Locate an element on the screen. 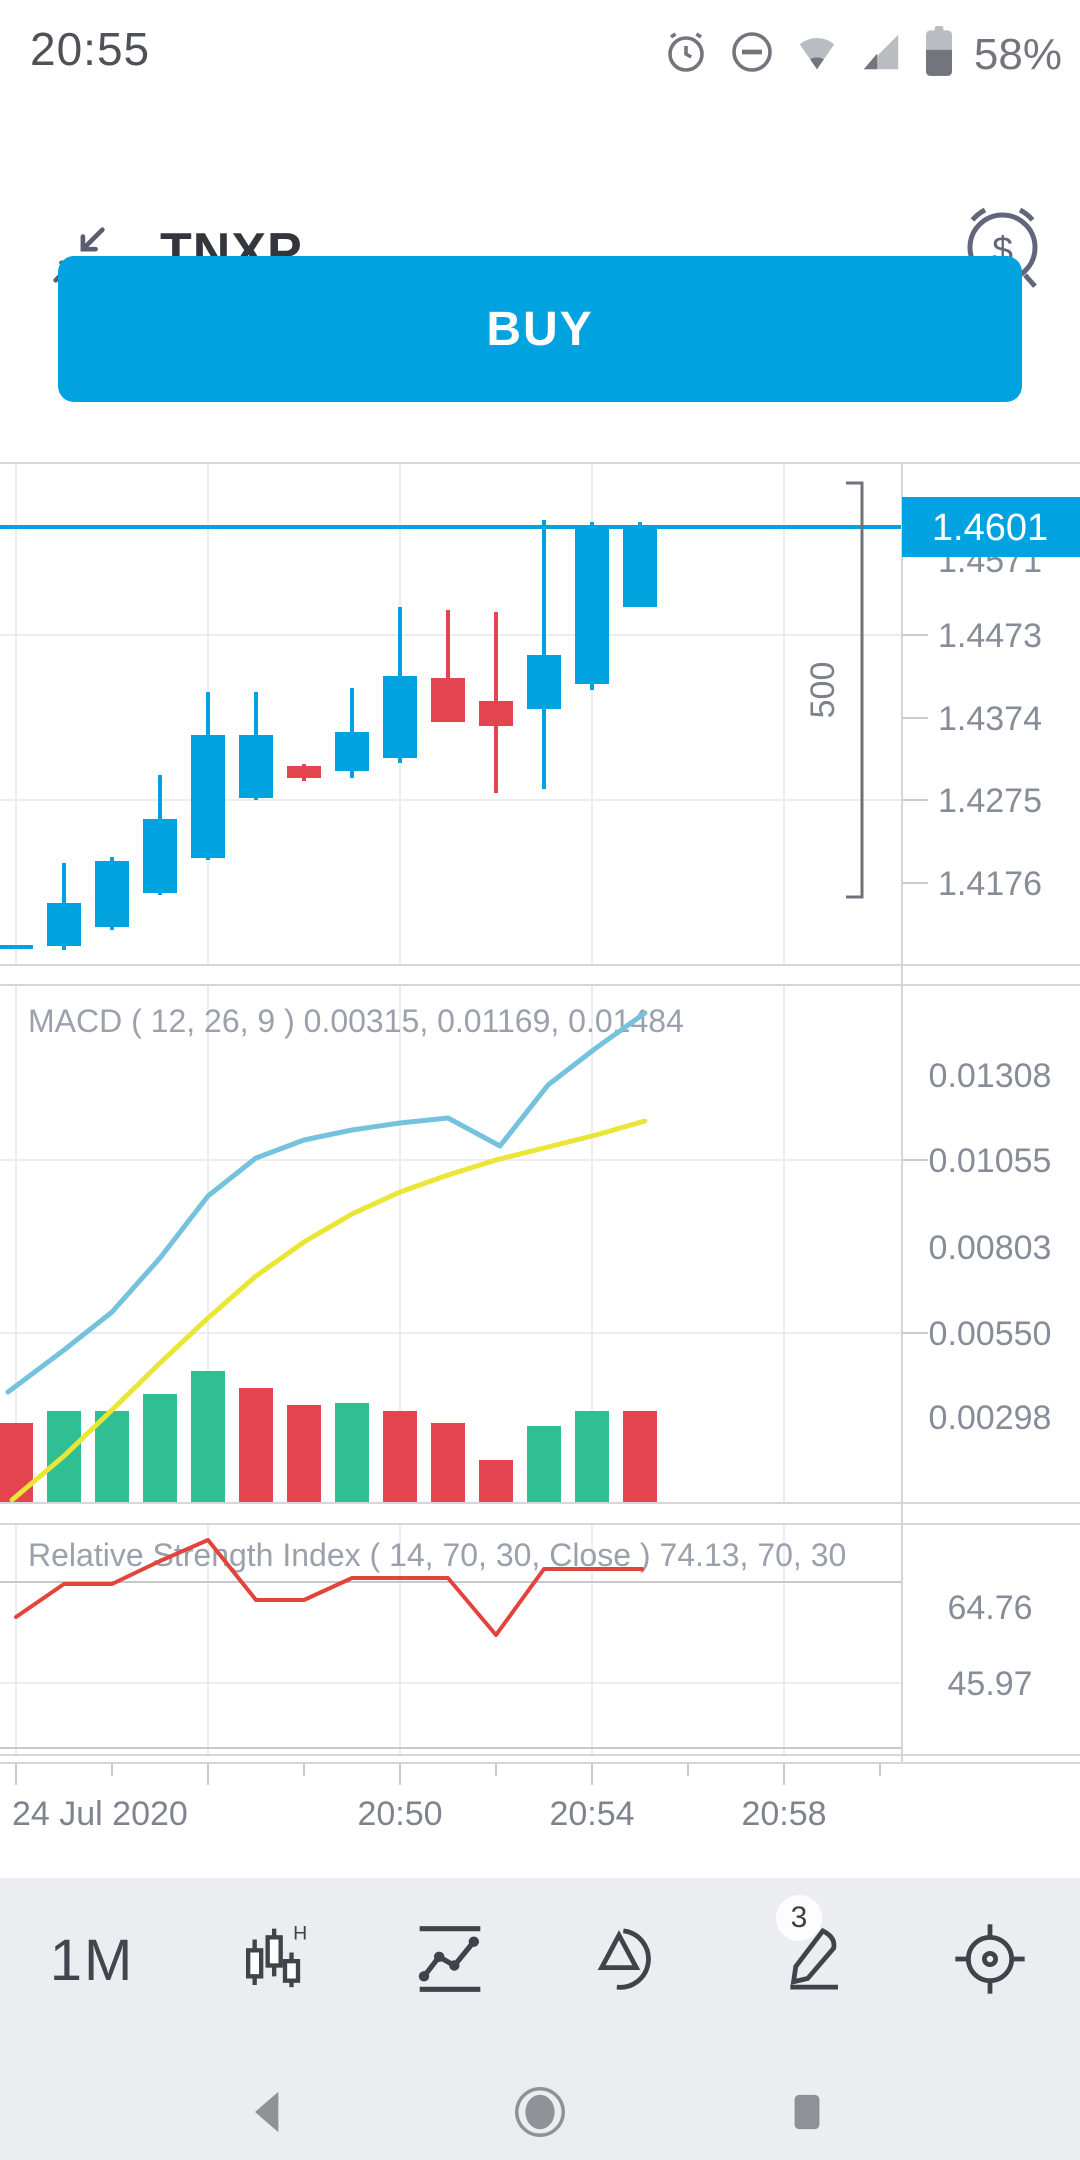  status-icons: 58% is located at coordinates (862, 54).